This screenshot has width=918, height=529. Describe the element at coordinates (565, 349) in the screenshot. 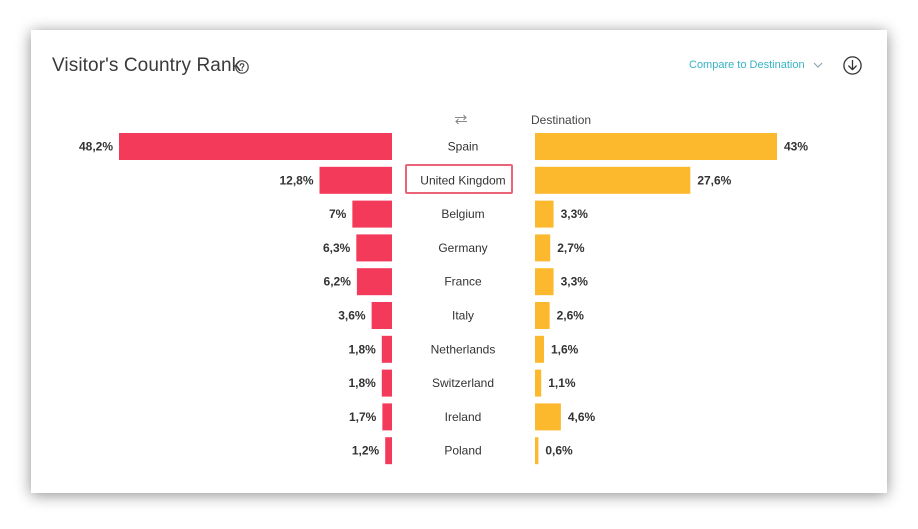

I see `right-value-label-6: 1,6%` at that location.